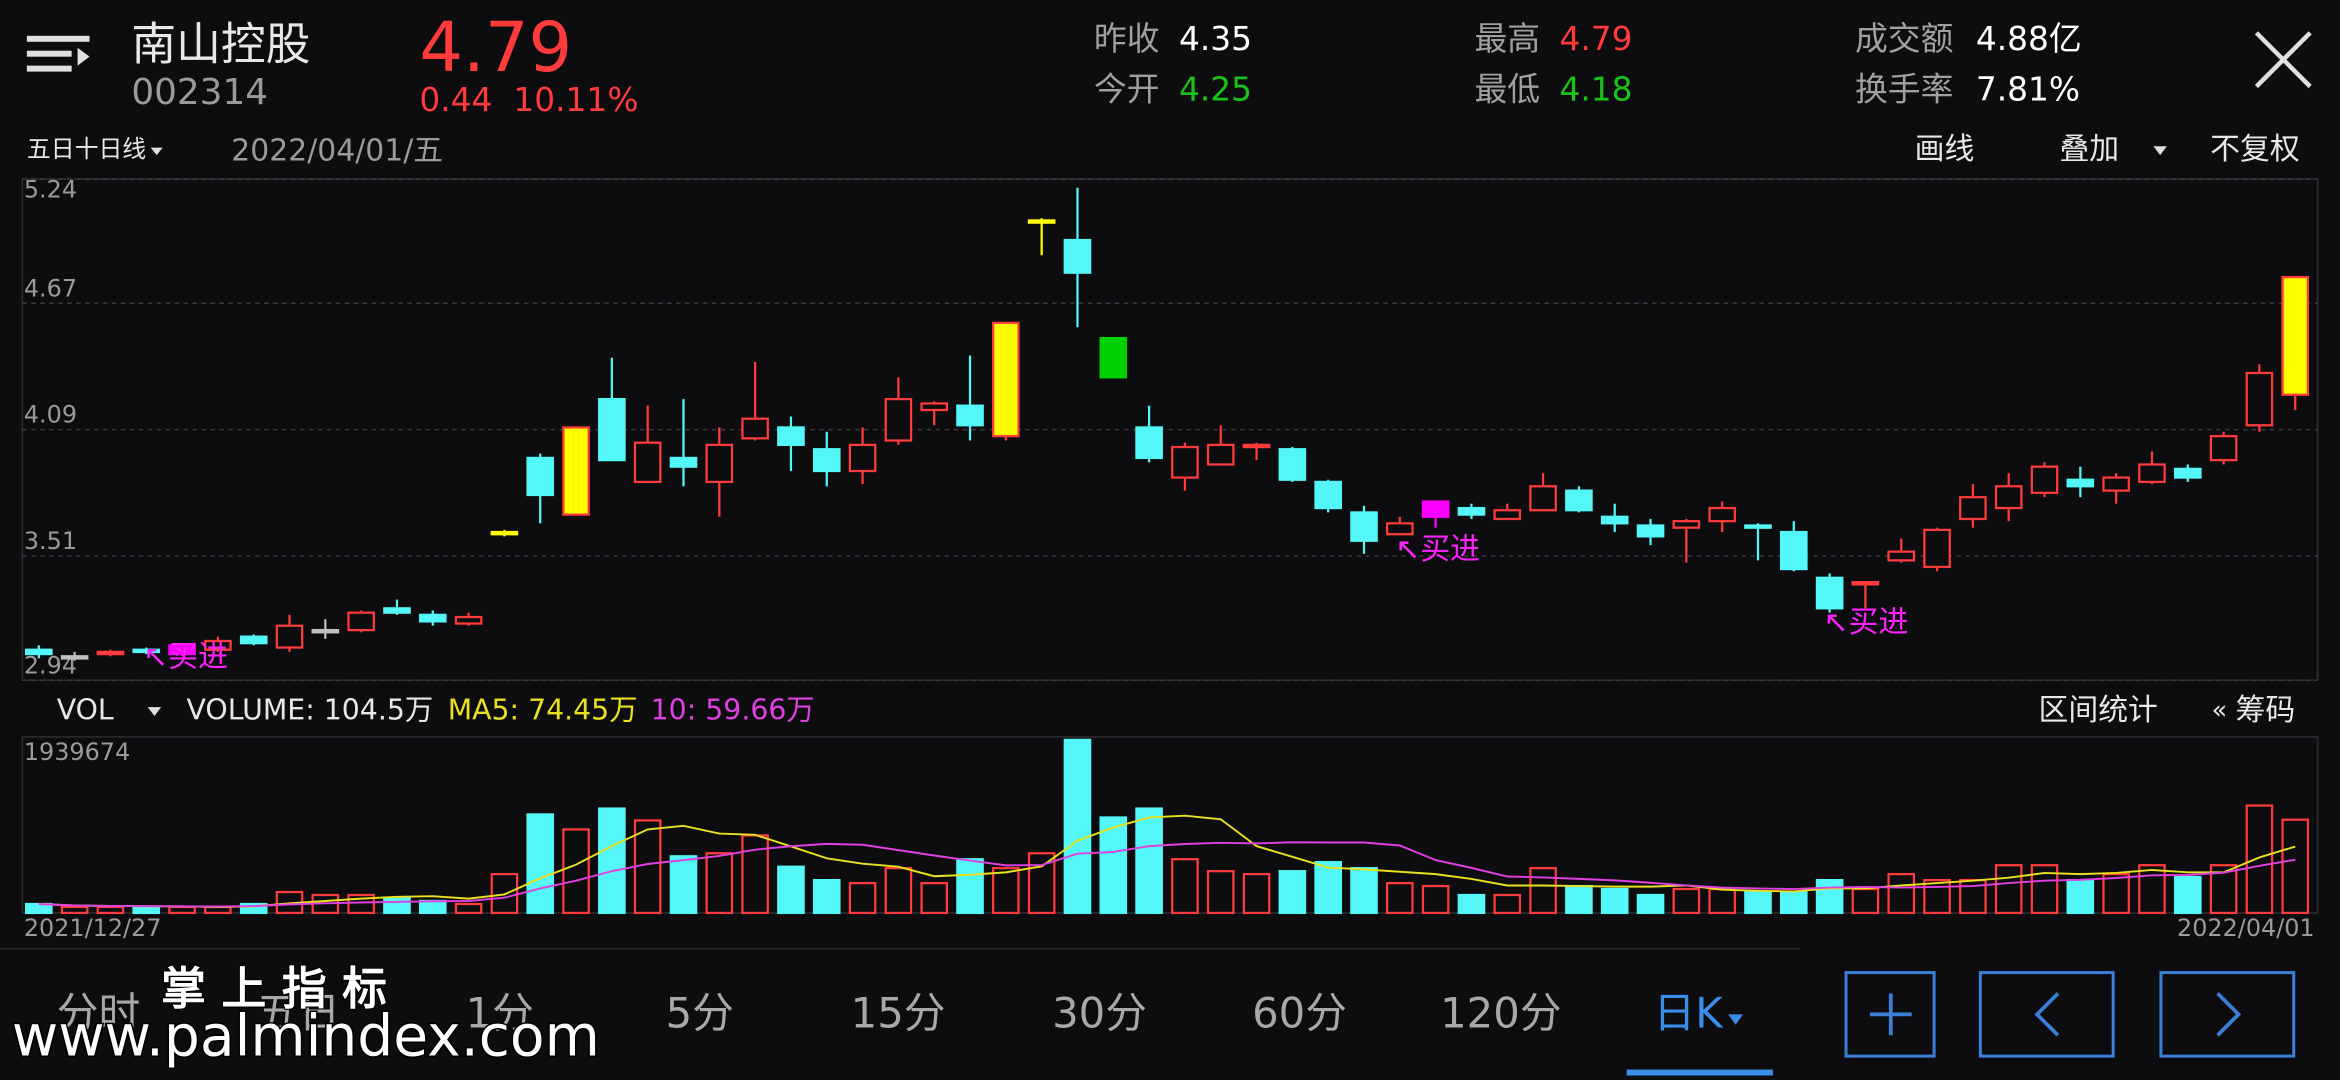 This screenshot has width=2340, height=1080. I want to click on close-button, so click(2283, 60).